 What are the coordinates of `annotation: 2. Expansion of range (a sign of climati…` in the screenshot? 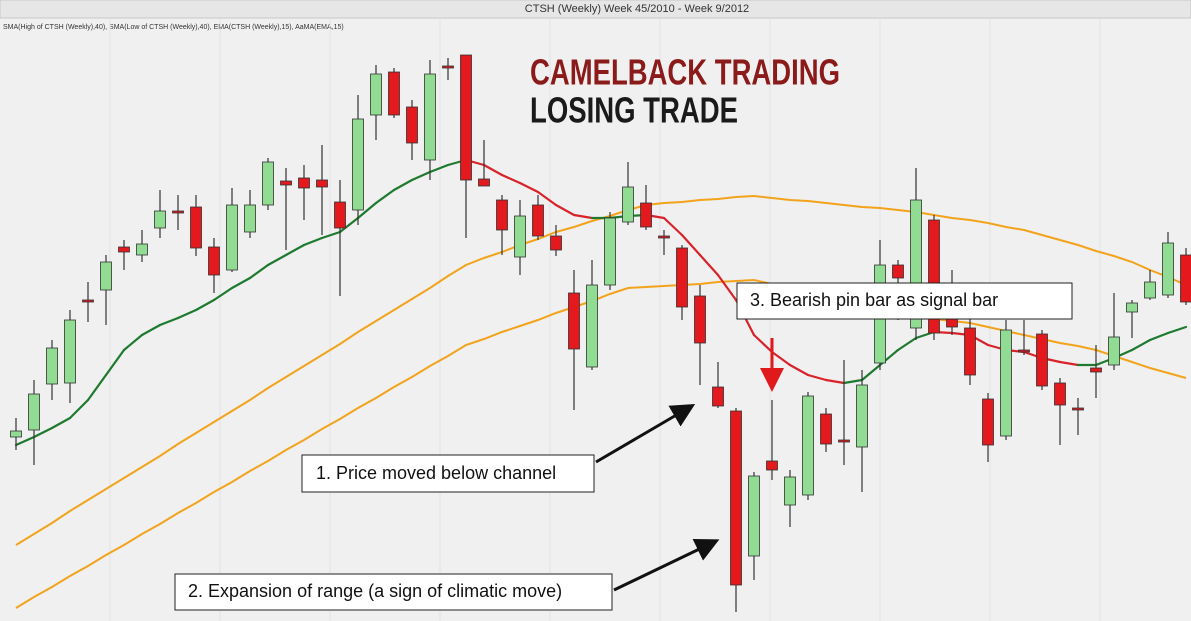 It's located at (393, 592).